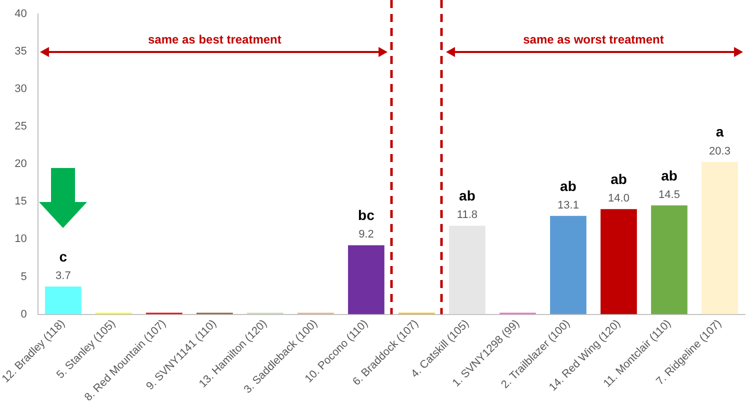 Image resolution: width=749 pixels, height=407 pixels. I want to click on y-tick-label: 30, so click(20, 89).